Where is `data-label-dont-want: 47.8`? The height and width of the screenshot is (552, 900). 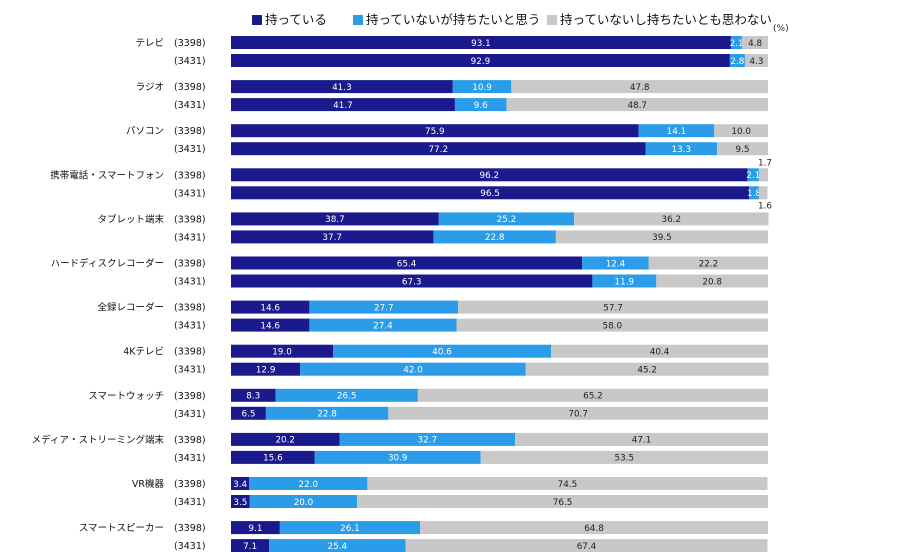 data-label-dont-want: 47.8 is located at coordinates (640, 88).